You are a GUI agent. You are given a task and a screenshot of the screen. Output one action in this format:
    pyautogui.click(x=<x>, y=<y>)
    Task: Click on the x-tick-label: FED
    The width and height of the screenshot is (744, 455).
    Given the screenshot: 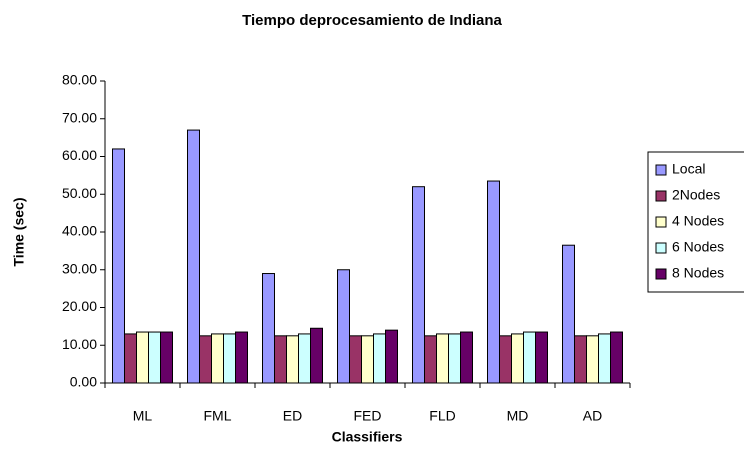 What is the action you would take?
    pyautogui.click(x=368, y=416)
    